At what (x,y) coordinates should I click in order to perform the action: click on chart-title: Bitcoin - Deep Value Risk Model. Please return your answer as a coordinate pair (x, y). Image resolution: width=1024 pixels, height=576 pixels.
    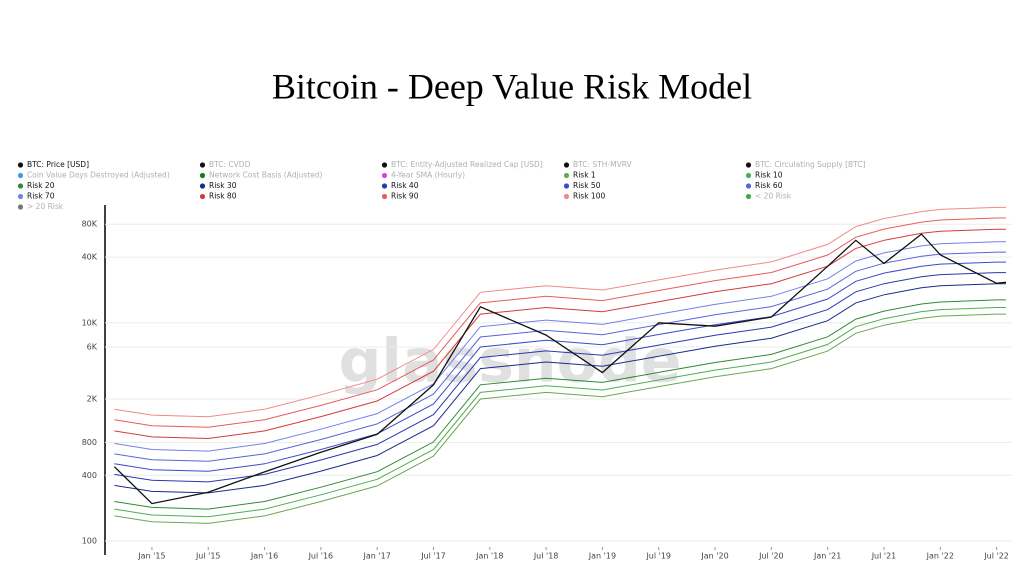
    Looking at the image, I should click on (512, 86).